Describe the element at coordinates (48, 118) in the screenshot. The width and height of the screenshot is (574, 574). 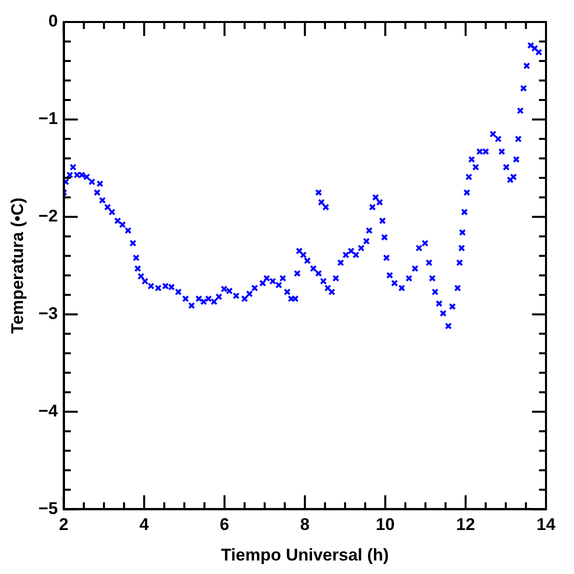
I see `y-tick-label: −1` at that location.